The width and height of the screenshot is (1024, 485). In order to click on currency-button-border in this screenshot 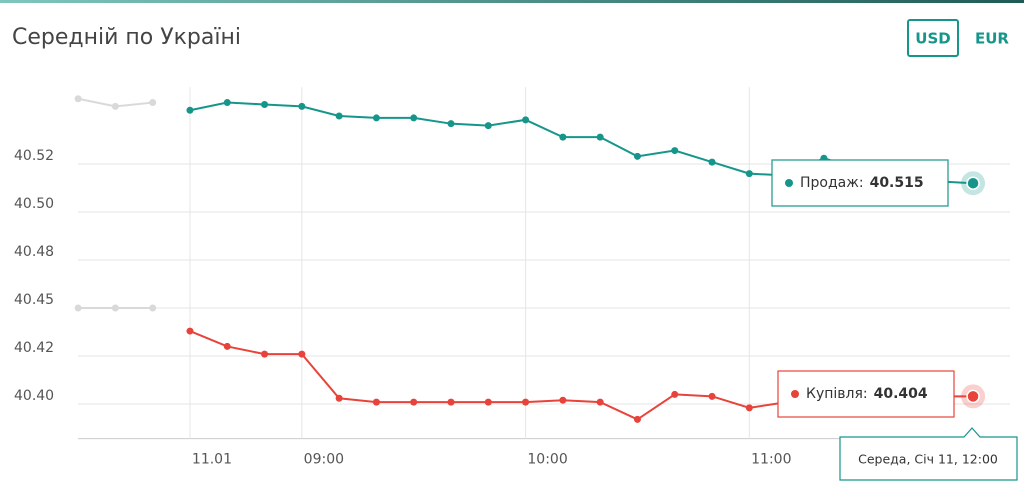, I will do `click(933, 38)`.